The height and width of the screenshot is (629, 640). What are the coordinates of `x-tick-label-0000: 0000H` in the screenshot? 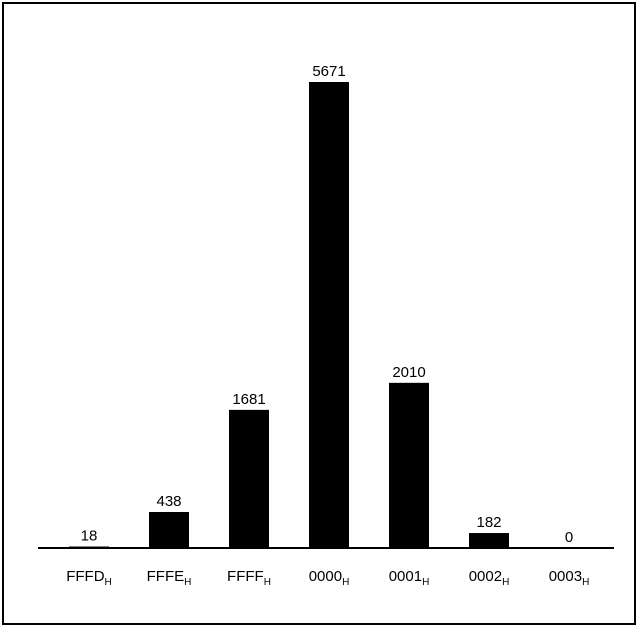 It's located at (329, 578).